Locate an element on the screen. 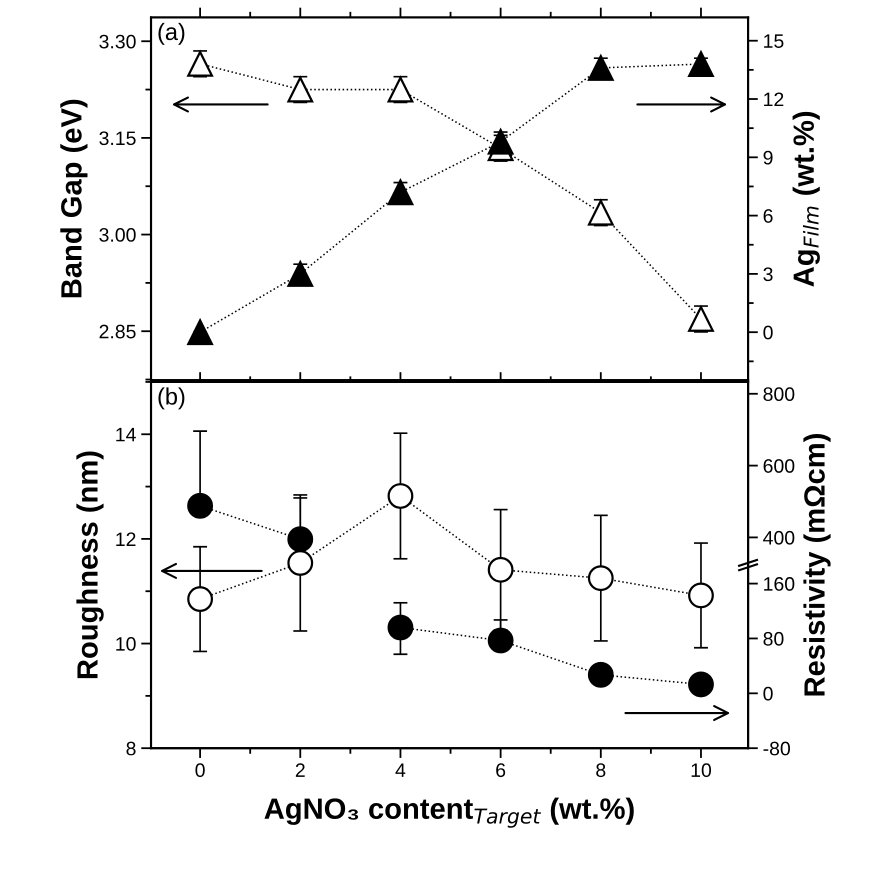  y2-tick-label: 3 is located at coordinates (768, 274).